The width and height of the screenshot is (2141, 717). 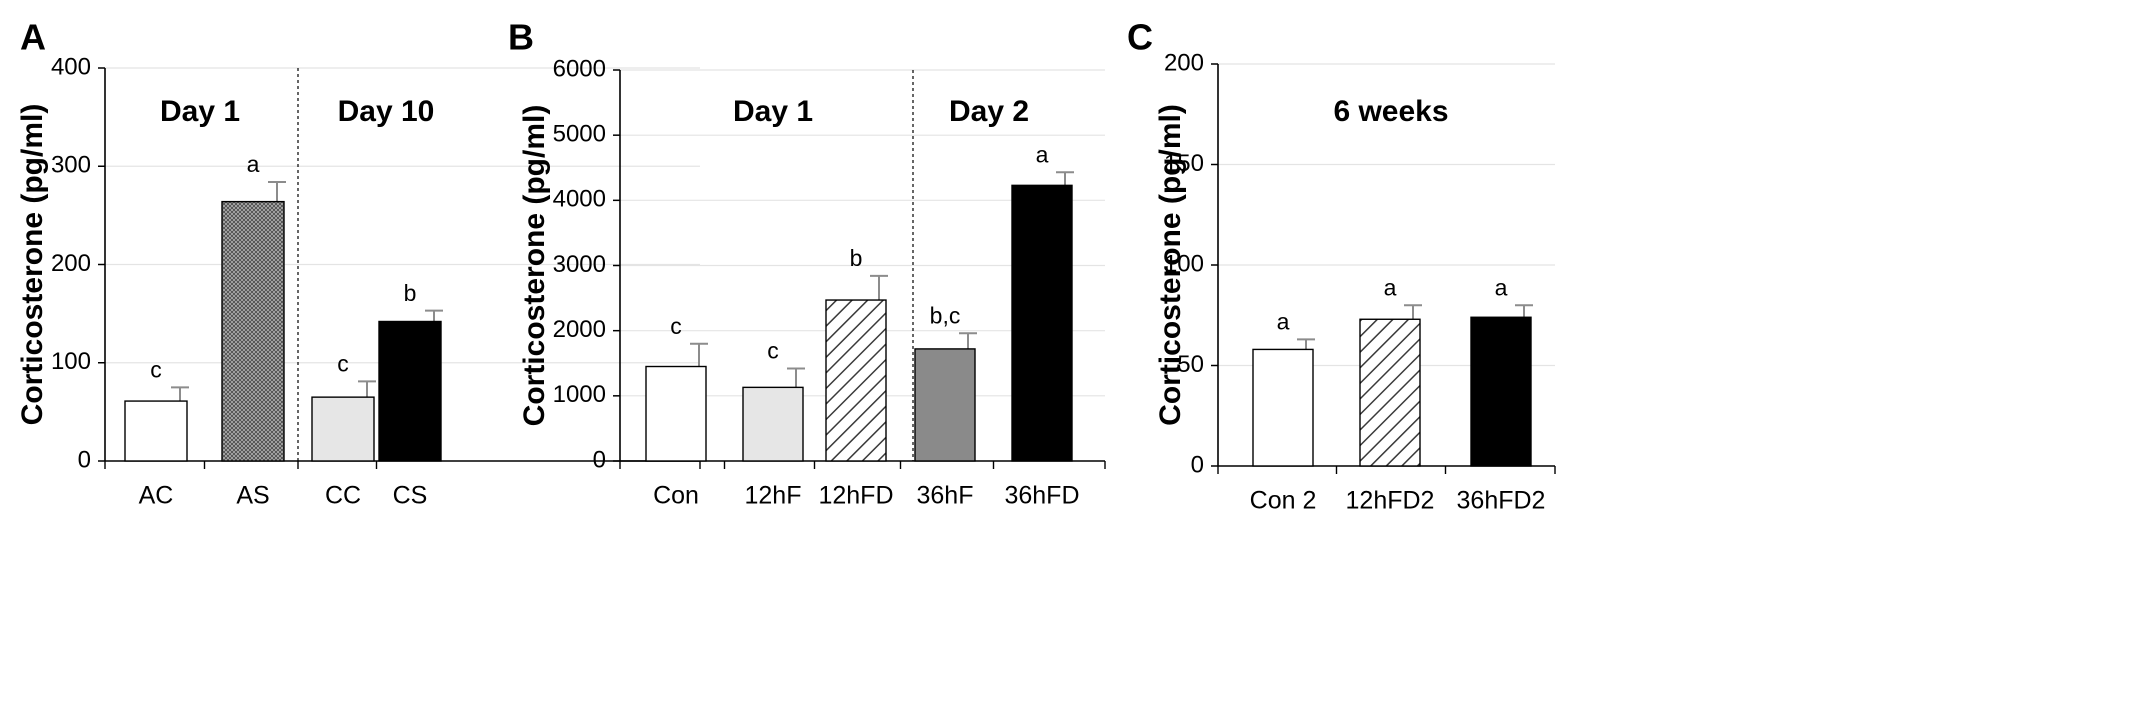 What do you see at coordinates (579, 264) in the screenshot?
I see `y-tick-label: 3000` at bounding box center [579, 264].